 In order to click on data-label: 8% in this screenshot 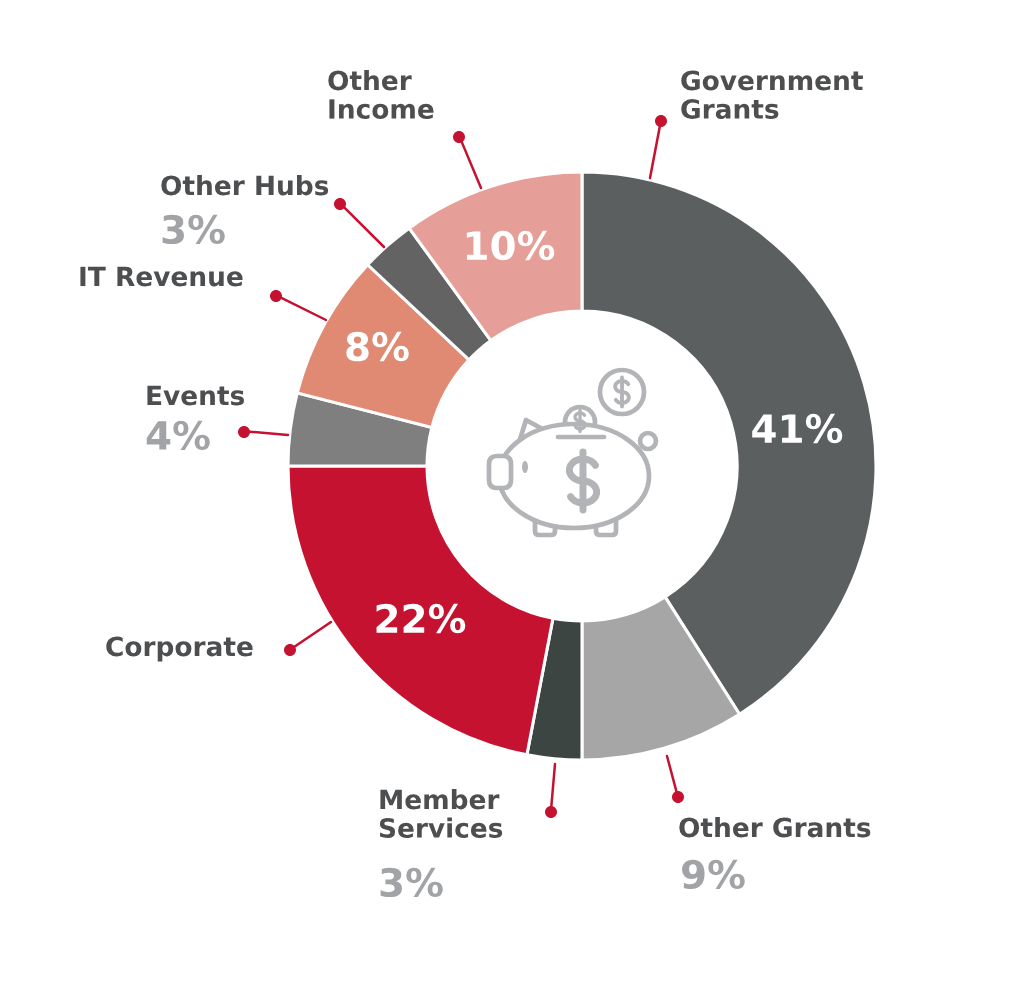, I will do `click(377, 346)`.